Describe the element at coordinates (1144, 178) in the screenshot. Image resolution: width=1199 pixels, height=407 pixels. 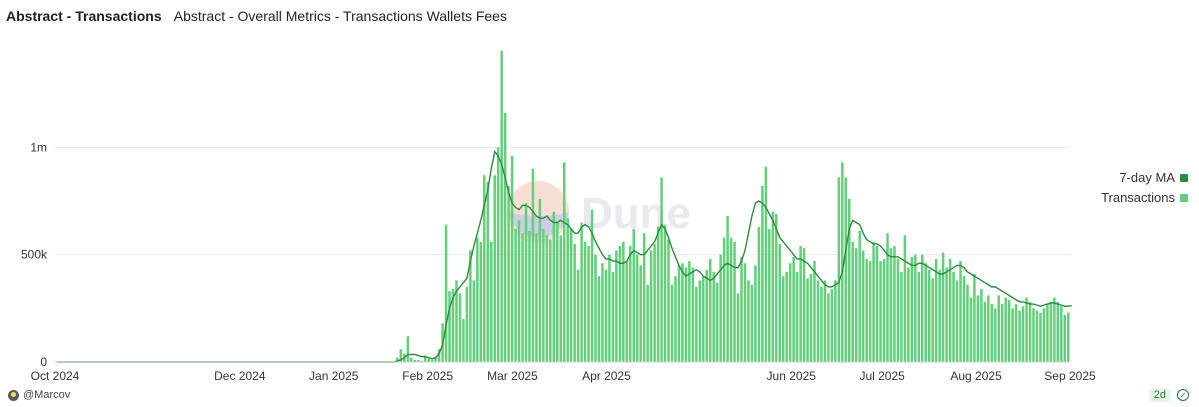
I see `legend-item-ma: 7-day MA` at that location.